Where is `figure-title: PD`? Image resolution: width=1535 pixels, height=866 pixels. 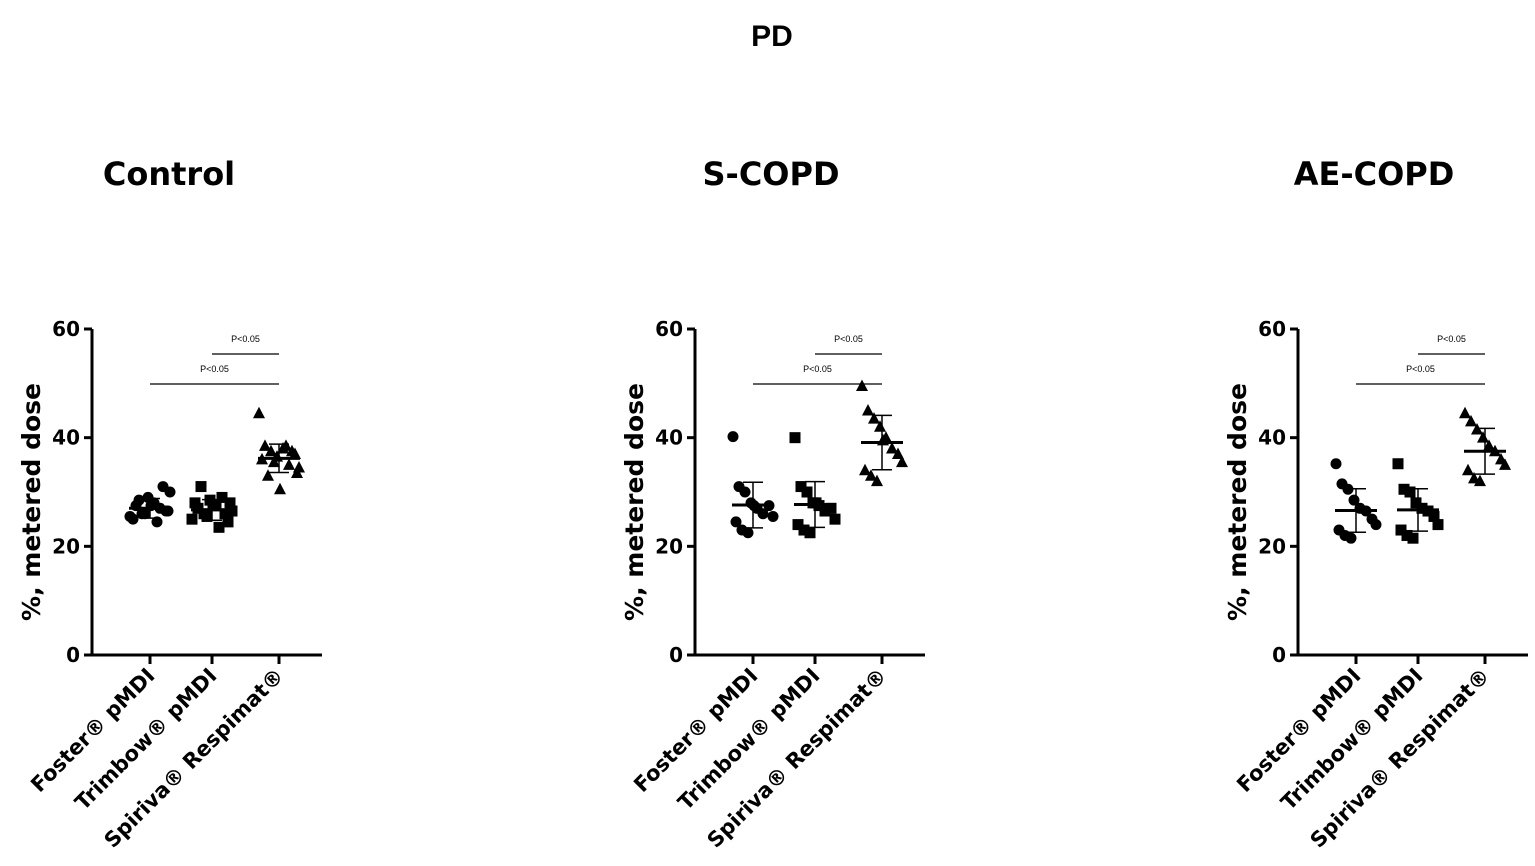
figure-title: PD is located at coordinates (772, 36).